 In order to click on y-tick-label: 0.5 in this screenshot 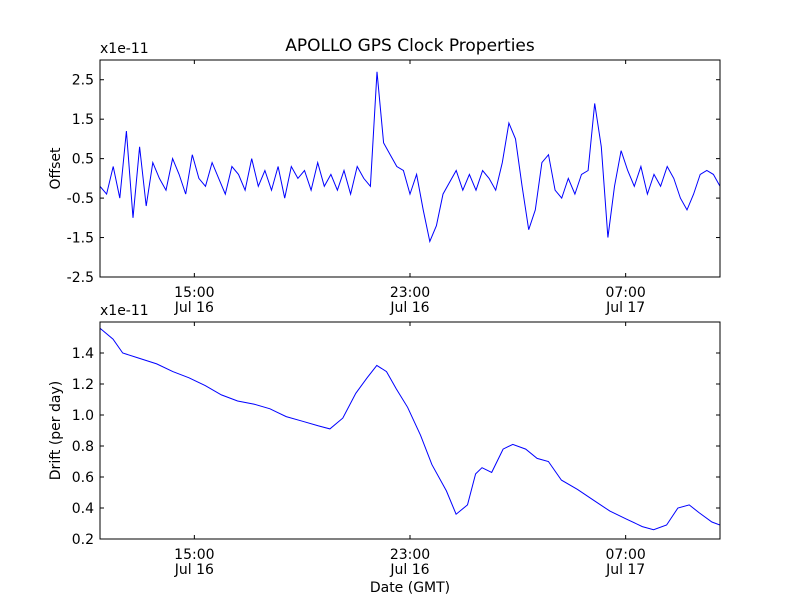, I will do `click(83, 160)`.